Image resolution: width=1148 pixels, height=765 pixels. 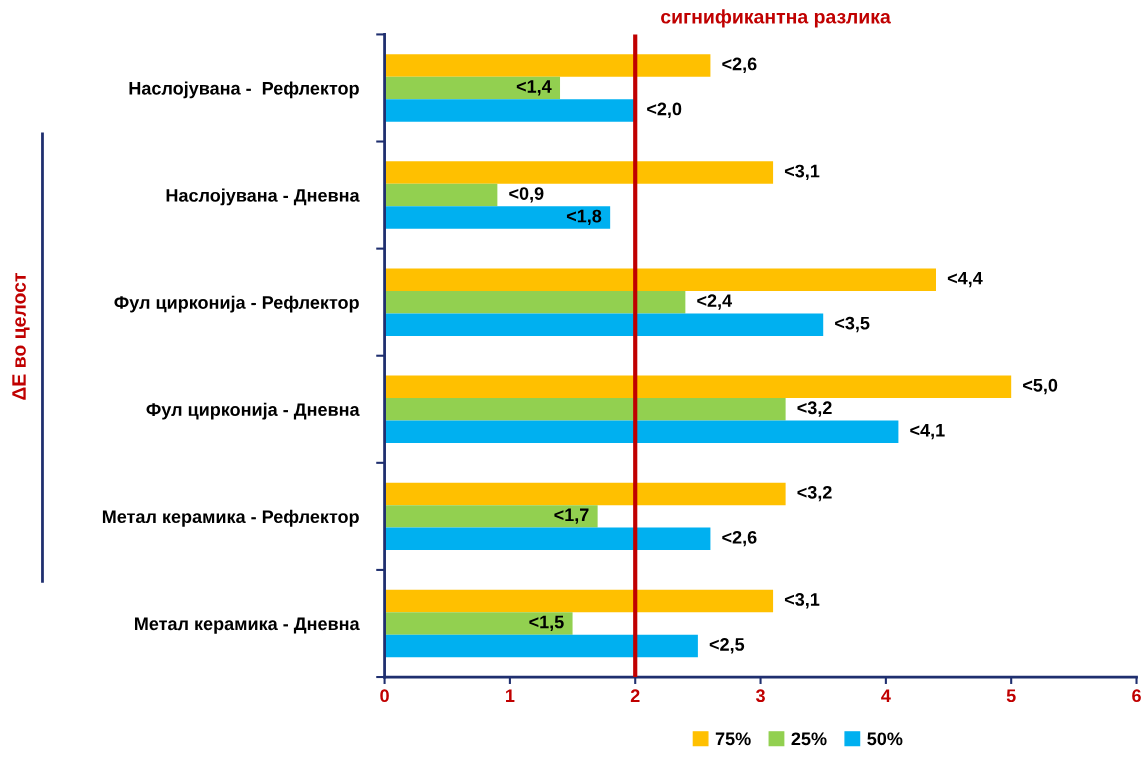 What do you see at coordinates (534, 88) in the screenshot?
I see `data-label: <1,4` at bounding box center [534, 88].